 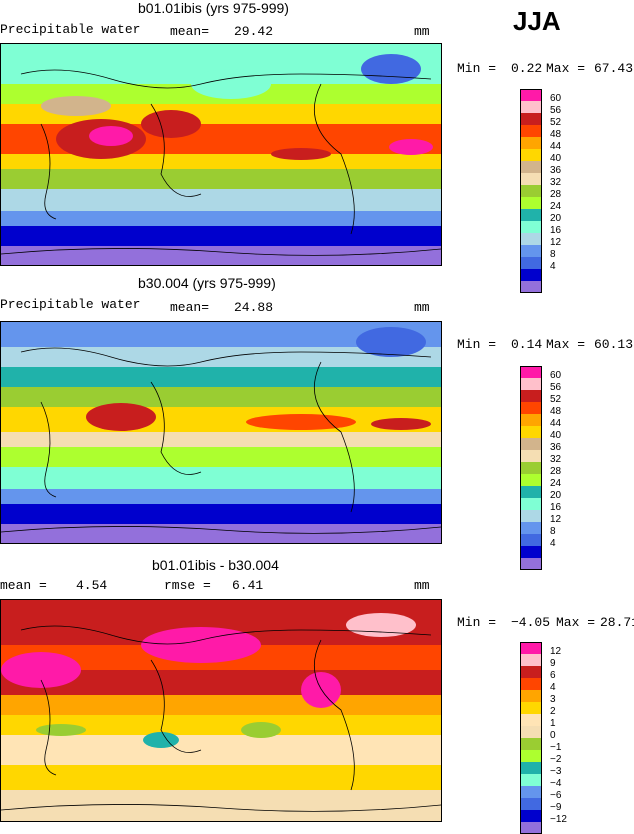 What do you see at coordinates (215, 565) in the screenshot?
I see `panel3-title: b01.01ibis - b30.004` at bounding box center [215, 565].